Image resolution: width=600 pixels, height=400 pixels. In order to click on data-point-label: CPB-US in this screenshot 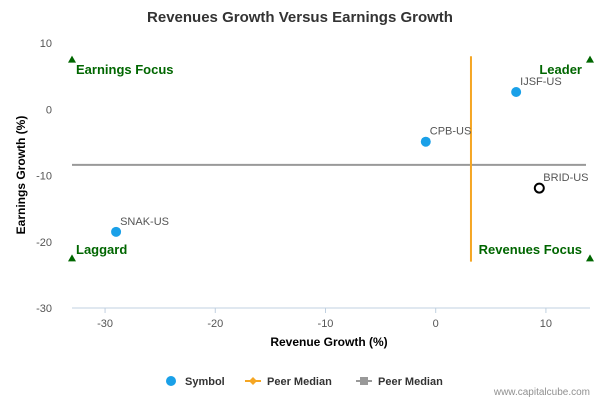, I will do `click(451, 132)`.